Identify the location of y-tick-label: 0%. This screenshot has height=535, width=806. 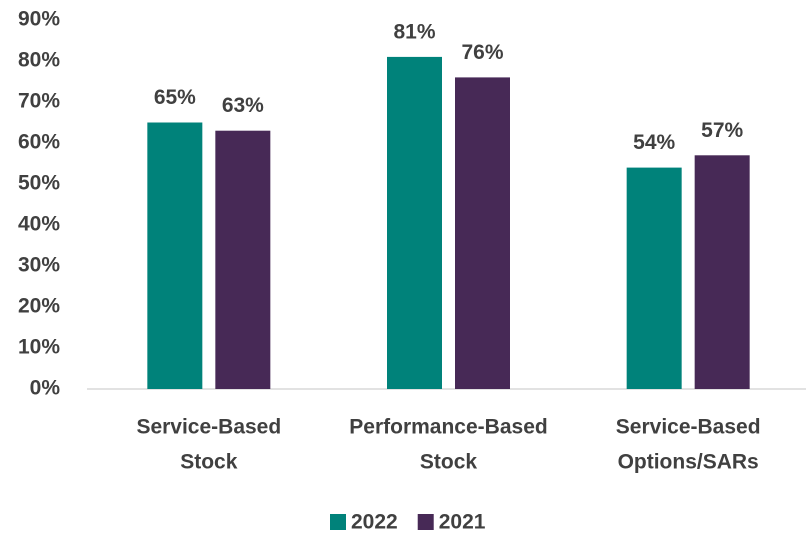
(45, 388).